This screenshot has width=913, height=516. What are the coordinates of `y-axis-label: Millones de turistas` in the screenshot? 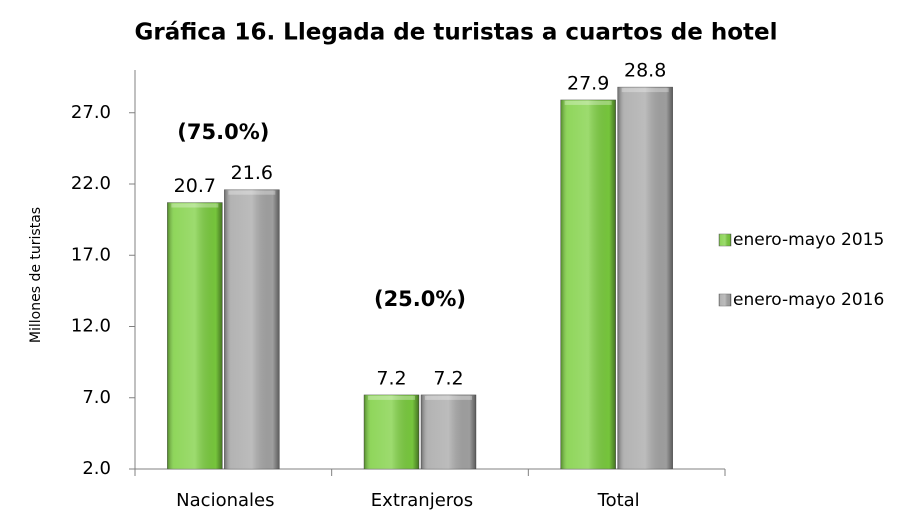 It's located at (36, 275).